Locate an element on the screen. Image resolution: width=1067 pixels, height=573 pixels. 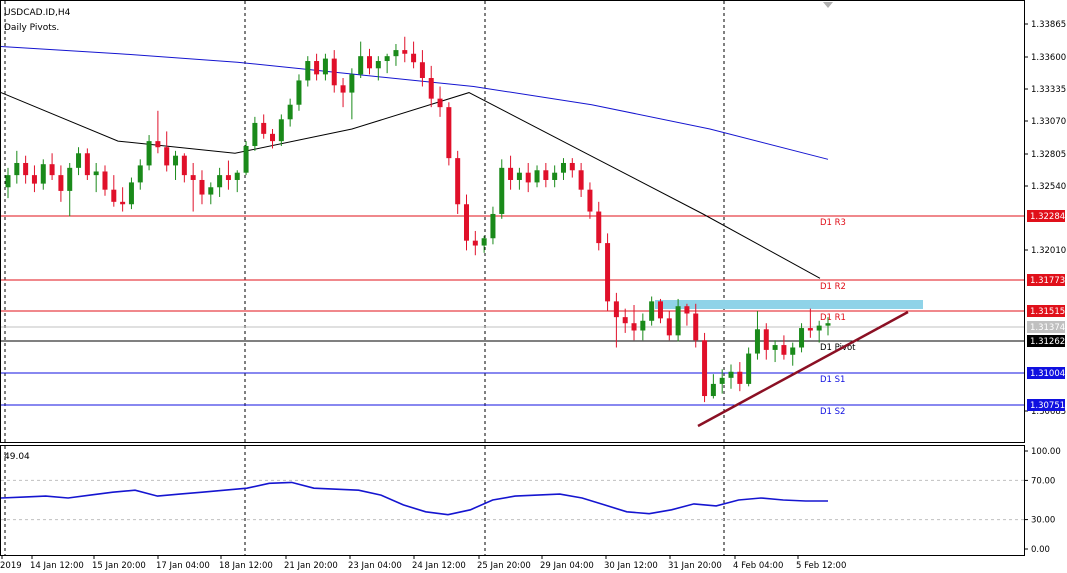
price-tag-label: 1.31004 is located at coordinates (1047, 374).